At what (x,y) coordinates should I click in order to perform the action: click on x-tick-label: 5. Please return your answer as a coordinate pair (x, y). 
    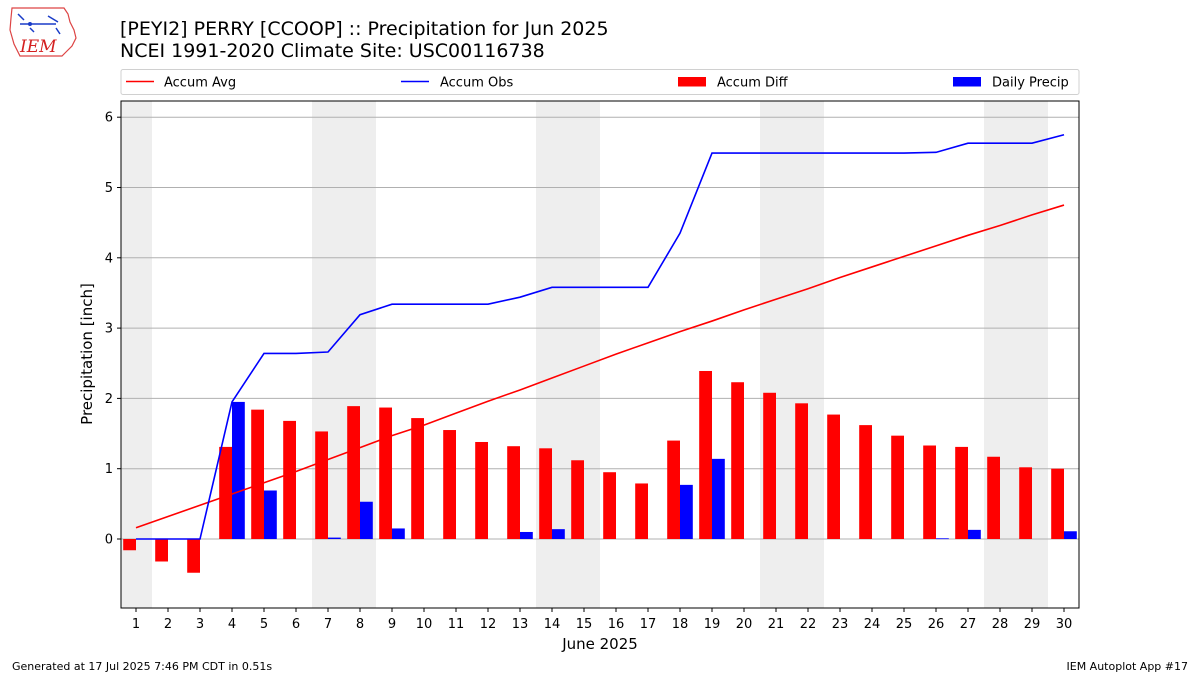
    Looking at the image, I should click on (264, 624).